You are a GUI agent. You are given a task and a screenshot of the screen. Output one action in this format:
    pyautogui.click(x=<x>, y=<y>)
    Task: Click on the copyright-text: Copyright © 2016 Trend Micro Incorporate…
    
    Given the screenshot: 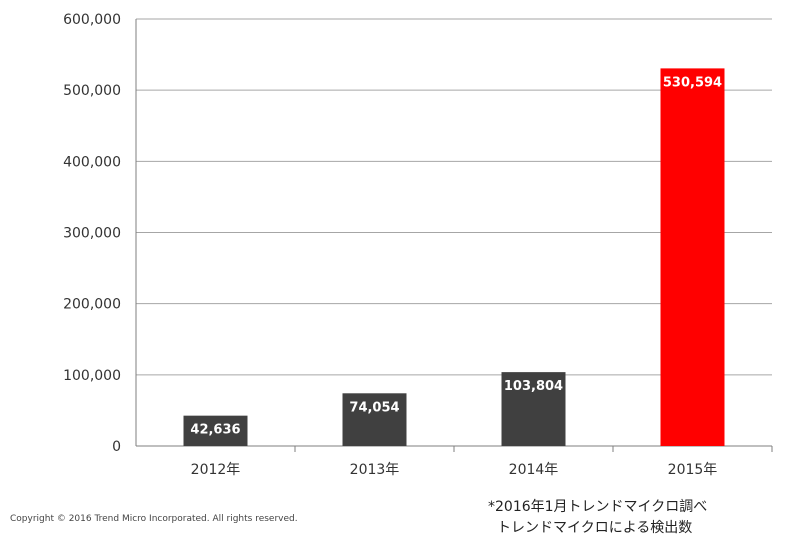 What is the action you would take?
    pyautogui.click(x=154, y=519)
    